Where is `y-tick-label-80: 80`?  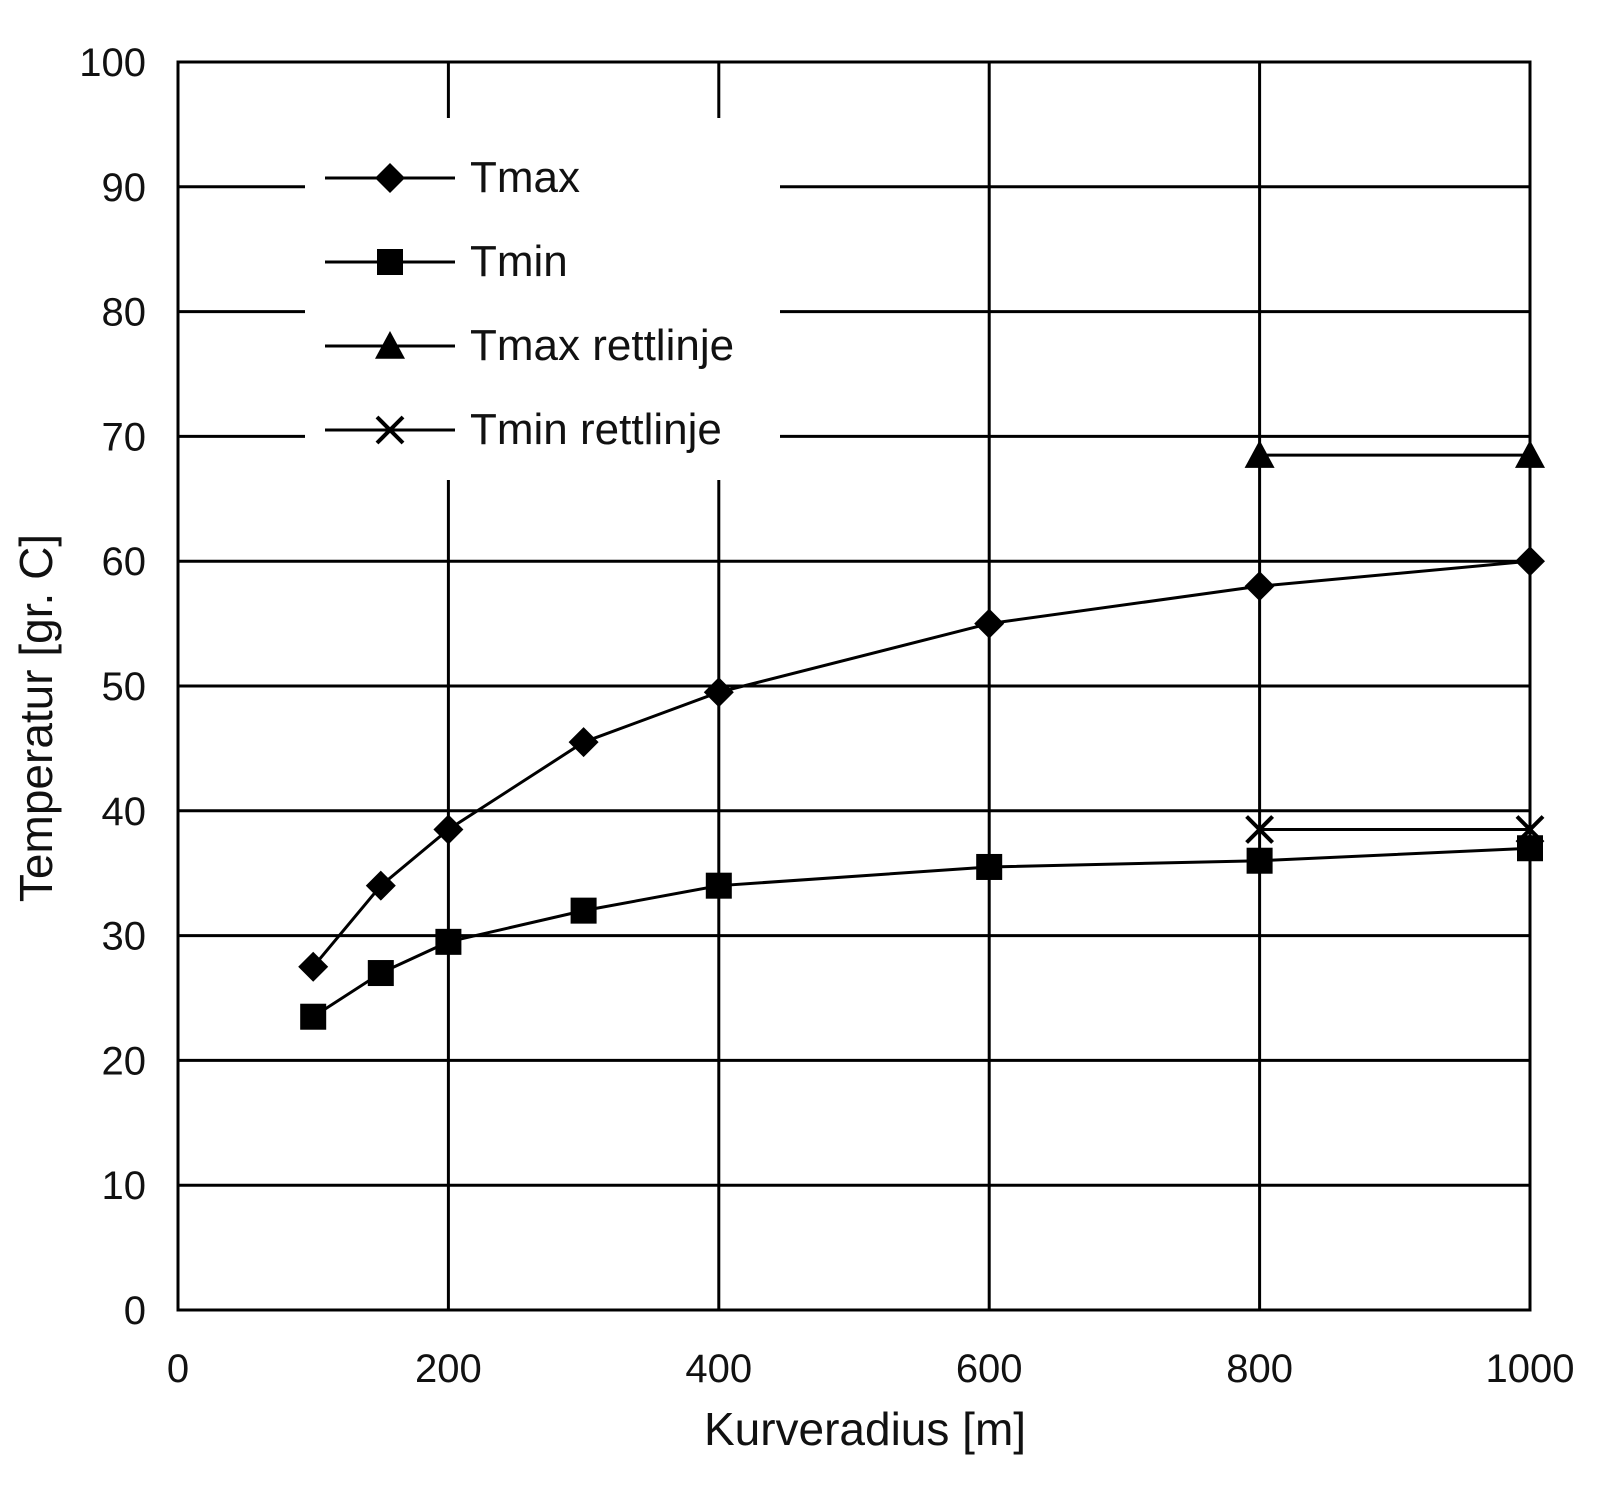 y-tick-label-80: 80 is located at coordinates (124, 313).